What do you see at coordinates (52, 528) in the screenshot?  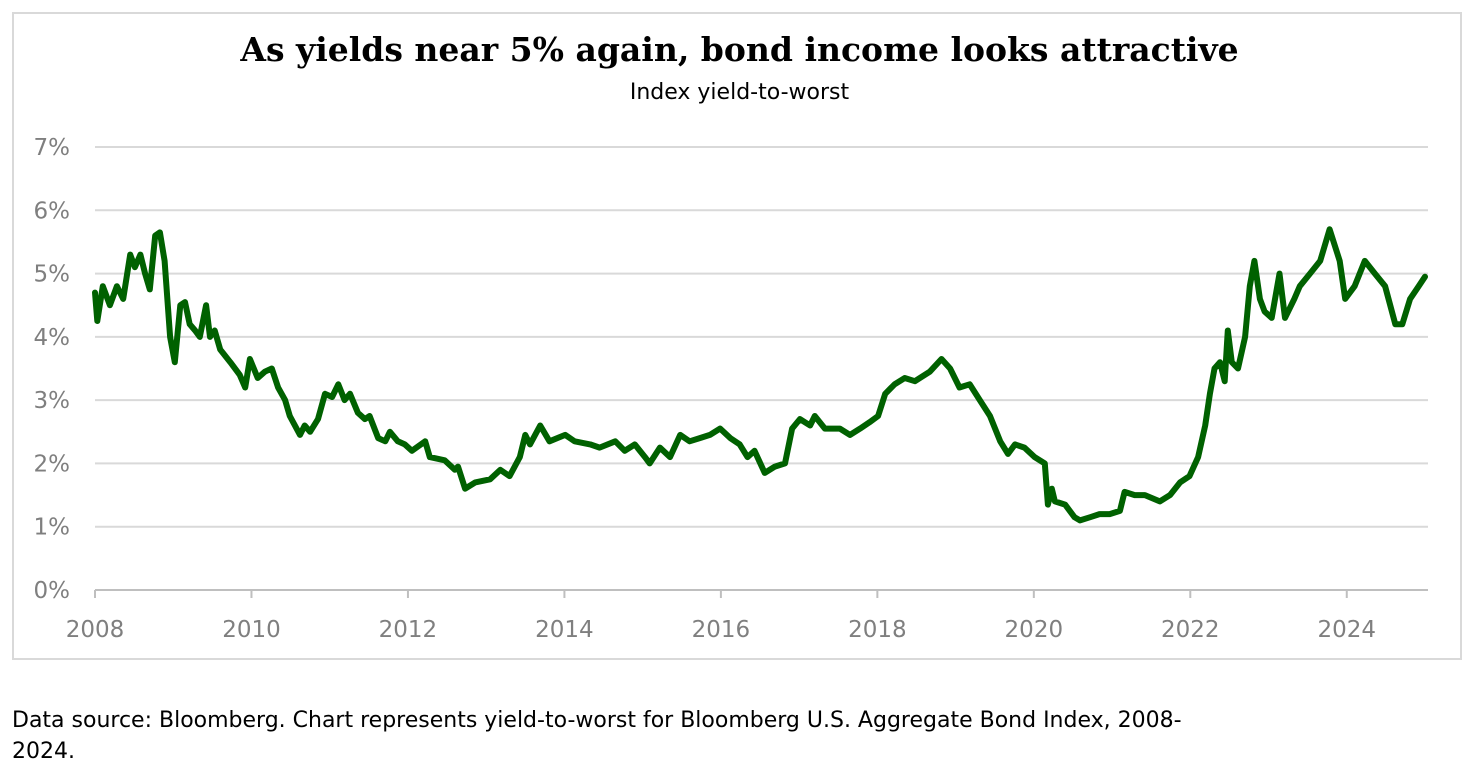 I see `y-tick-label: 1%` at bounding box center [52, 528].